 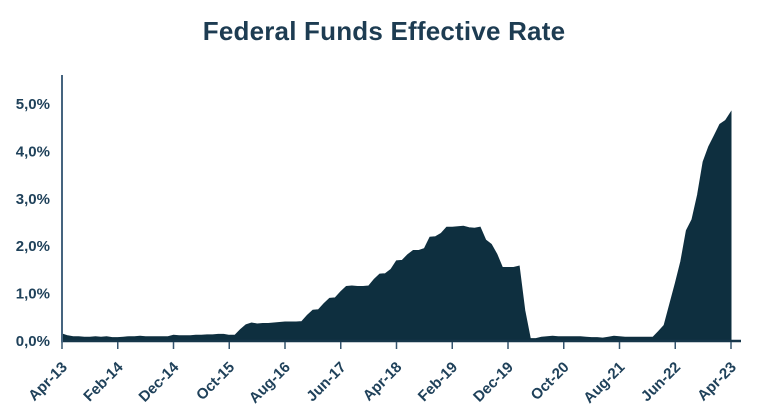 I want to click on x-tick-label: Dec-14, so click(x=159, y=381).